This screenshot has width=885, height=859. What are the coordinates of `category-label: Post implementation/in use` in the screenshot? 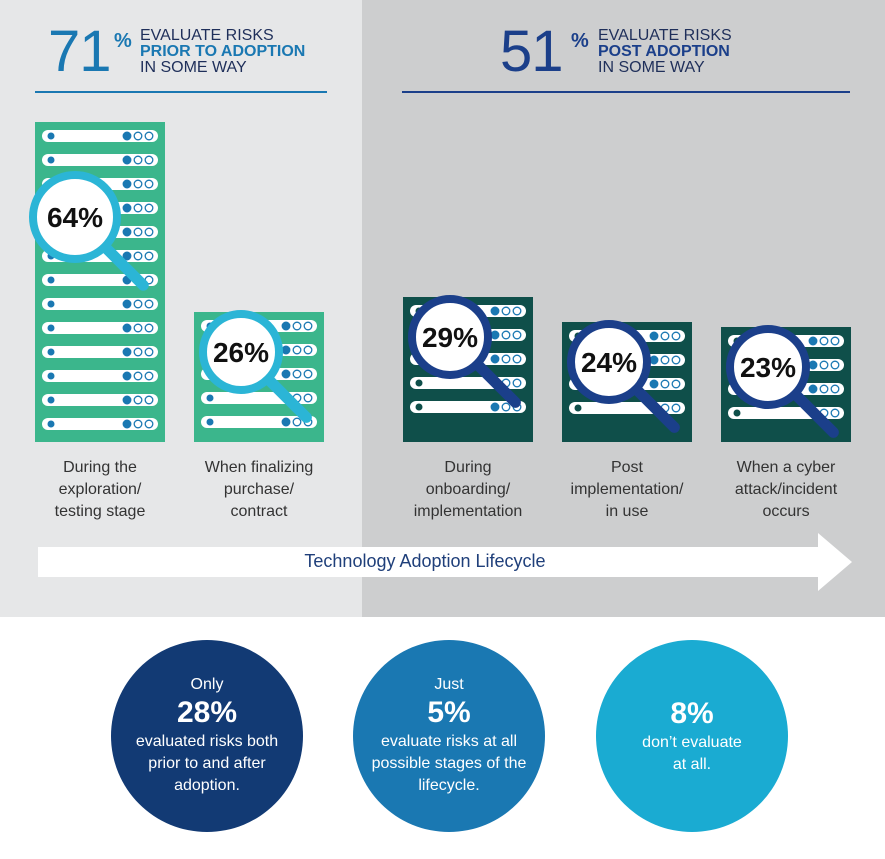 It's located at (627, 490).